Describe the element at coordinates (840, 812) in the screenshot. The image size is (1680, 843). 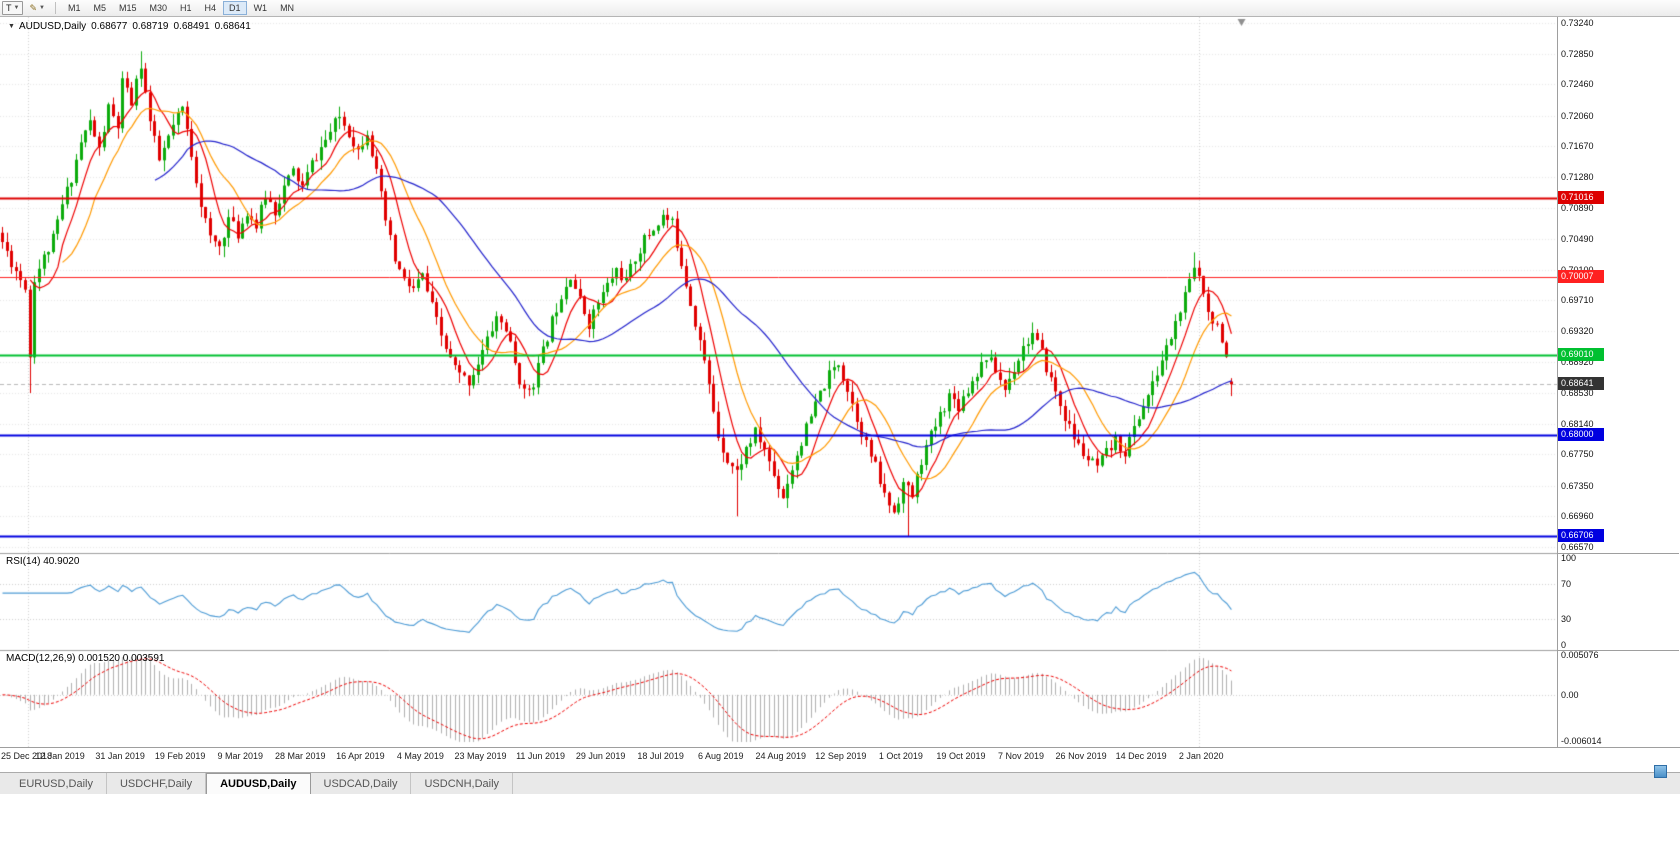
I see `bottom-filler` at that location.